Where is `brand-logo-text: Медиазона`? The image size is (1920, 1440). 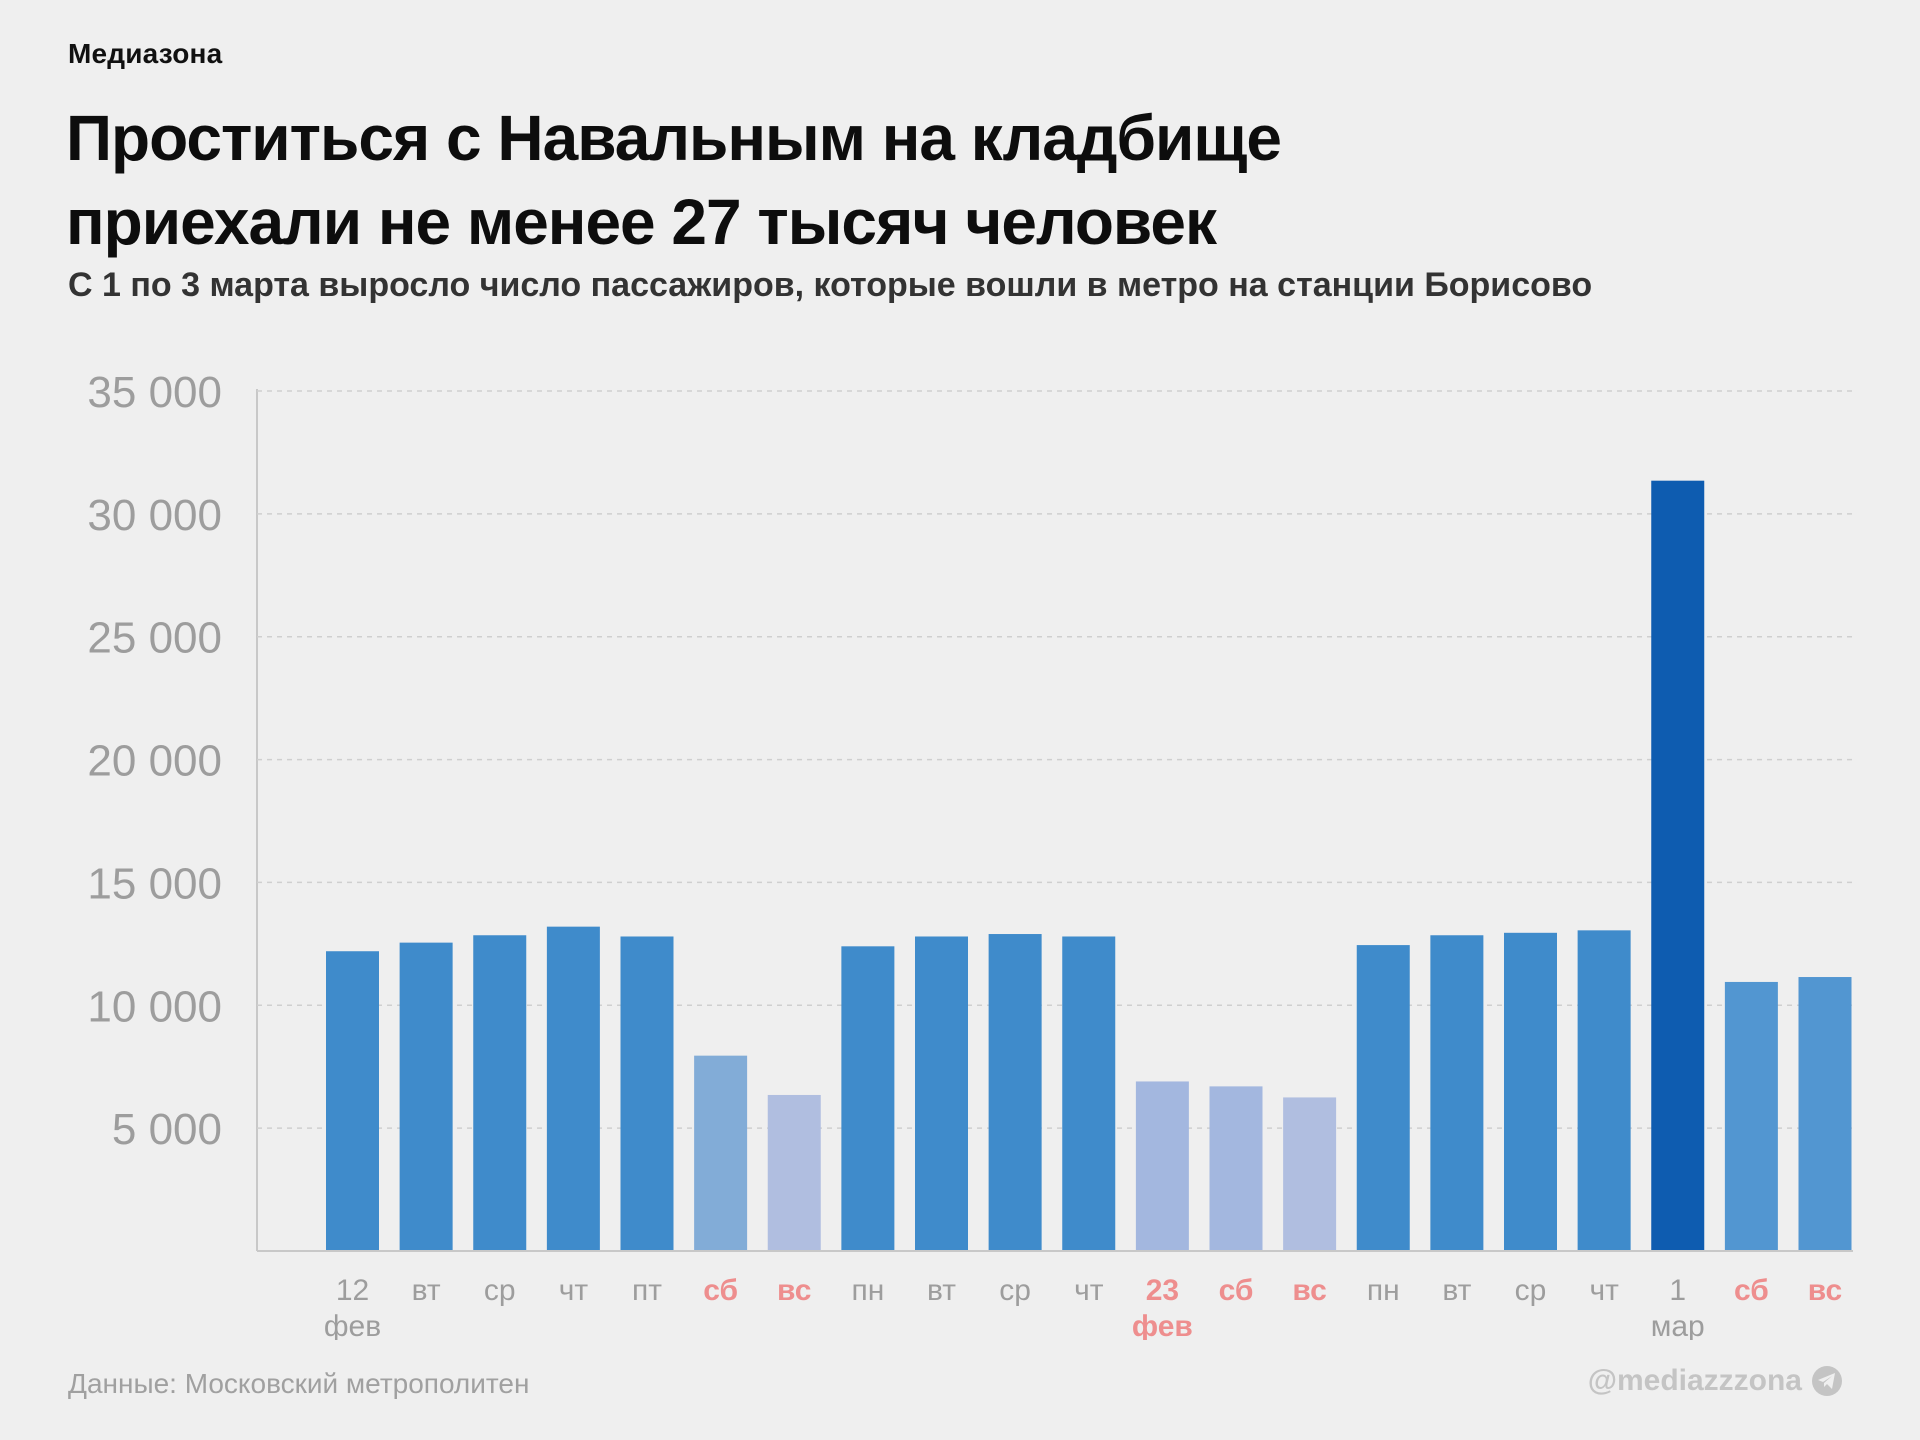
brand-logo-text: Медиазона is located at coordinates (145, 53).